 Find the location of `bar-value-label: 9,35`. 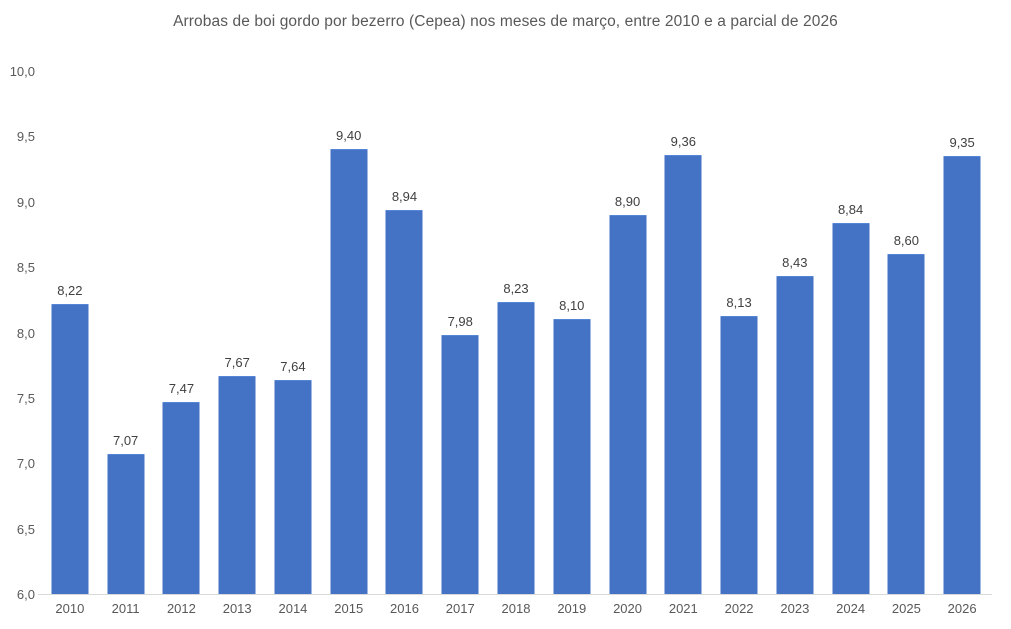

bar-value-label: 9,35 is located at coordinates (962, 142).